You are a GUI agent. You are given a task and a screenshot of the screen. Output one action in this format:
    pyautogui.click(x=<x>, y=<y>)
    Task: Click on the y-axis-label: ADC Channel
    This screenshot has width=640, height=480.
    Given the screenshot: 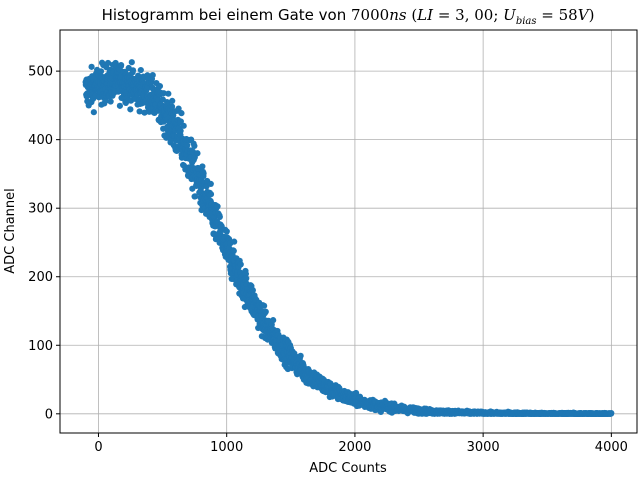 What is the action you would take?
    pyautogui.click(x=10, y=230)
    